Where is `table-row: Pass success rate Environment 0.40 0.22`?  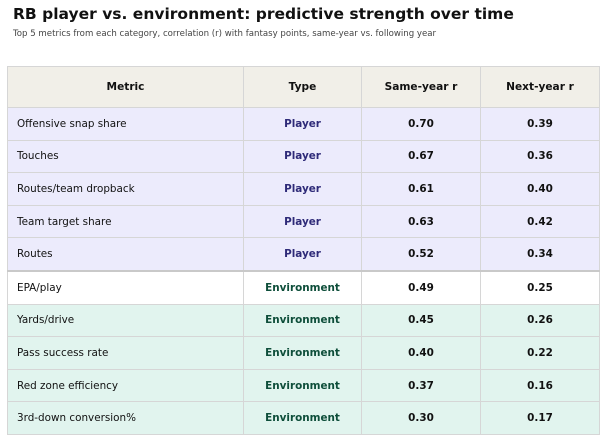
table-row: Pass success rate Environment 0.40 0.22 is located at coordinates (303, 353).